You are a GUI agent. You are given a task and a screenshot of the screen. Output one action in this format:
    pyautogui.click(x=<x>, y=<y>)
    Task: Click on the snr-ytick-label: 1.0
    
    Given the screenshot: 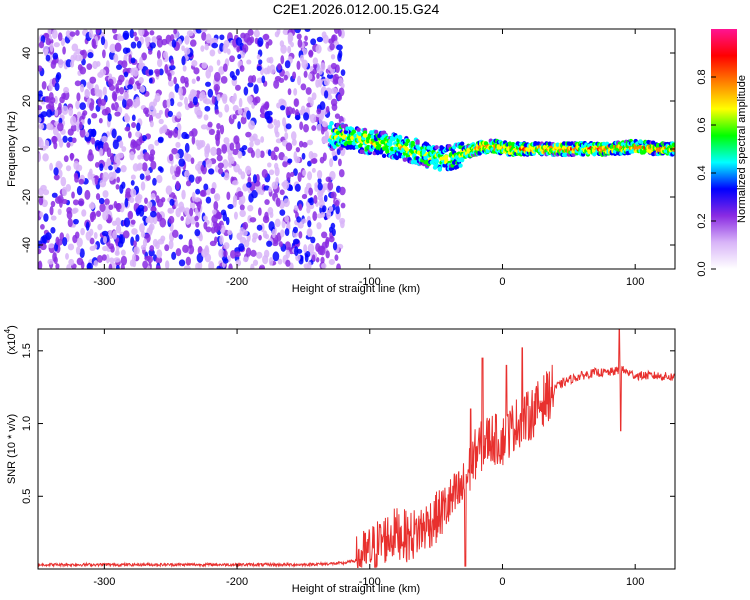 What is the action you would take?
    pyautogui.click(x=27, y=423)
    